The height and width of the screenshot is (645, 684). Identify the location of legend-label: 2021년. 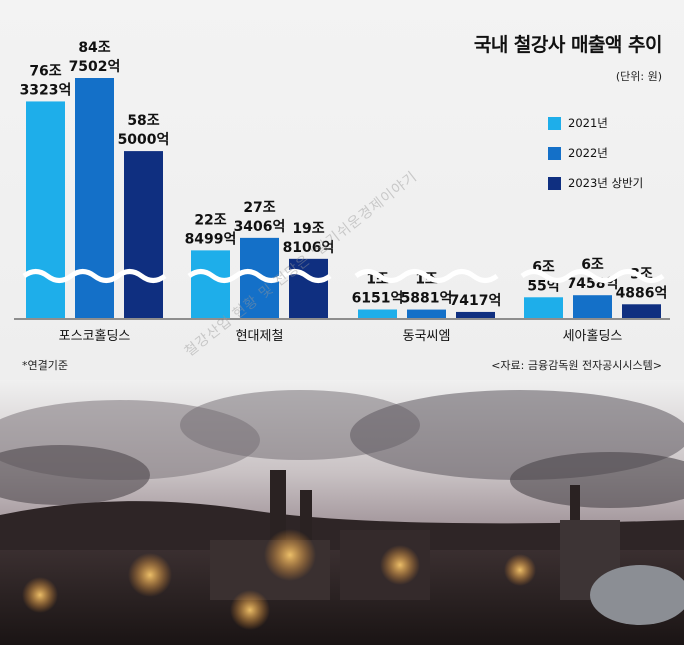
(588, 123).